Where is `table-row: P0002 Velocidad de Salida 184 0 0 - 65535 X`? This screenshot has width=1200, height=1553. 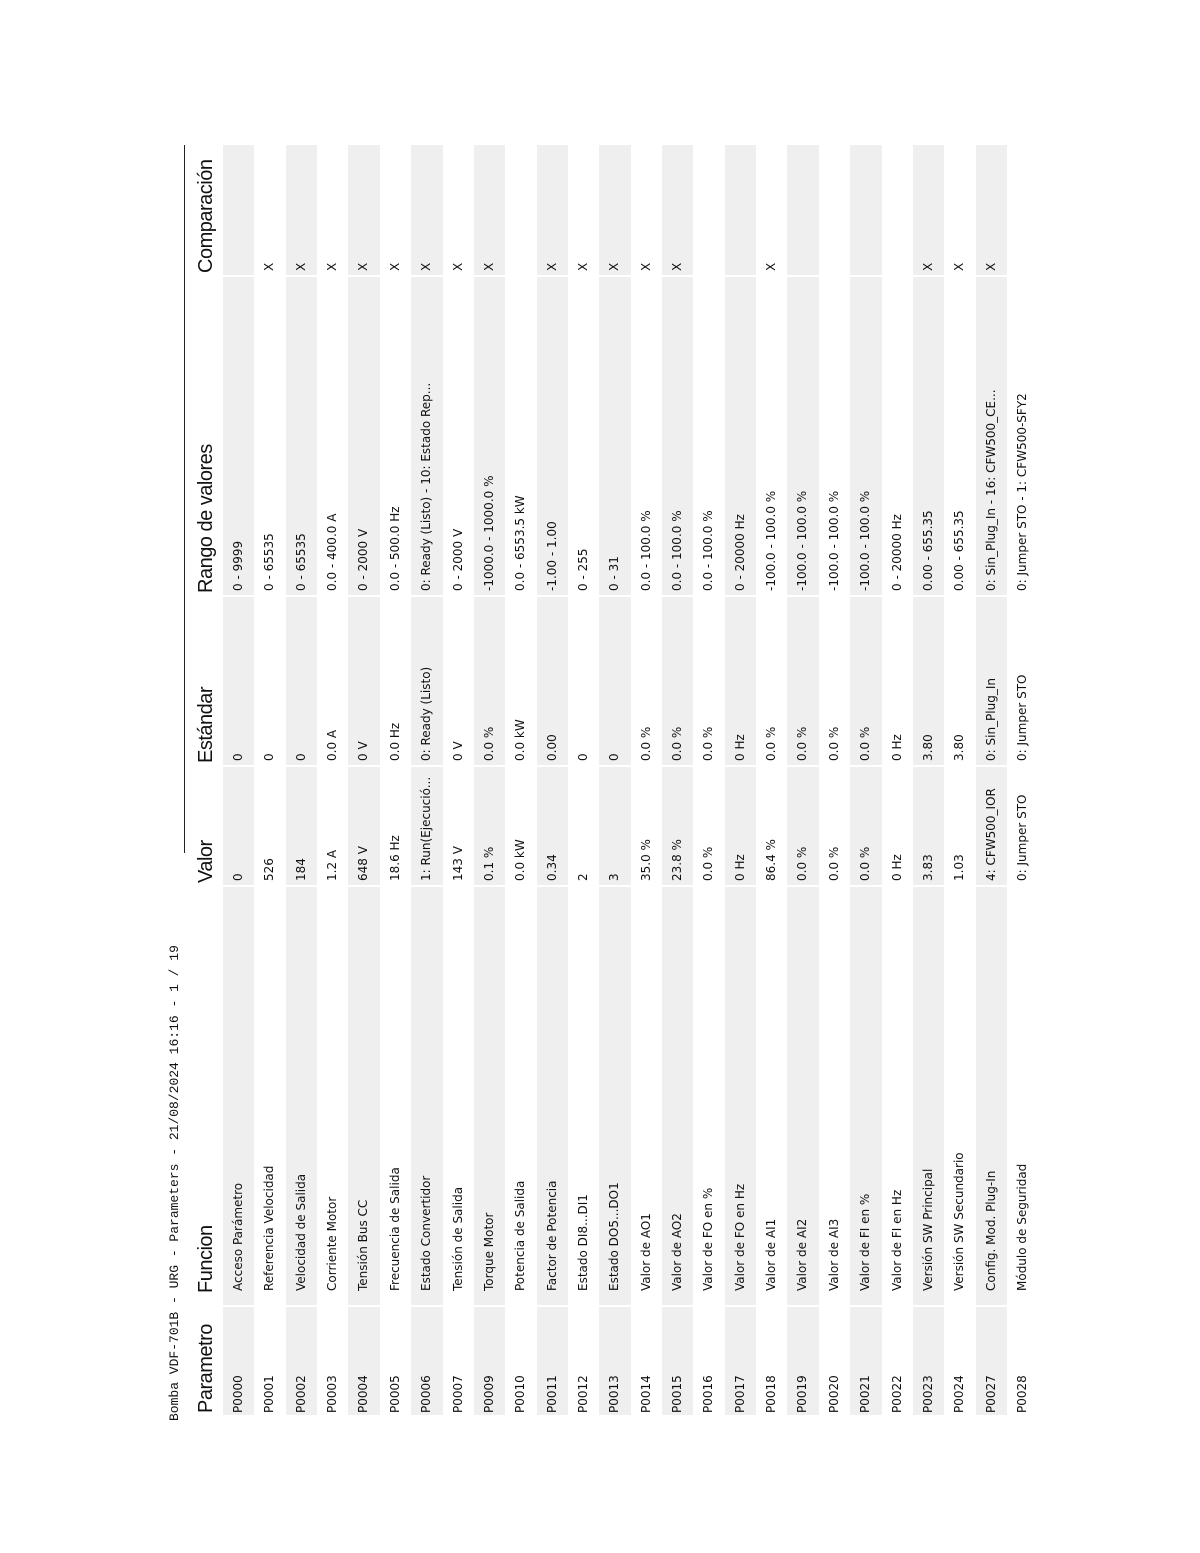 table-row: P0002 Velocidad de Salida 184 0 0 - 65535 X is located at coordinates (301, 780).